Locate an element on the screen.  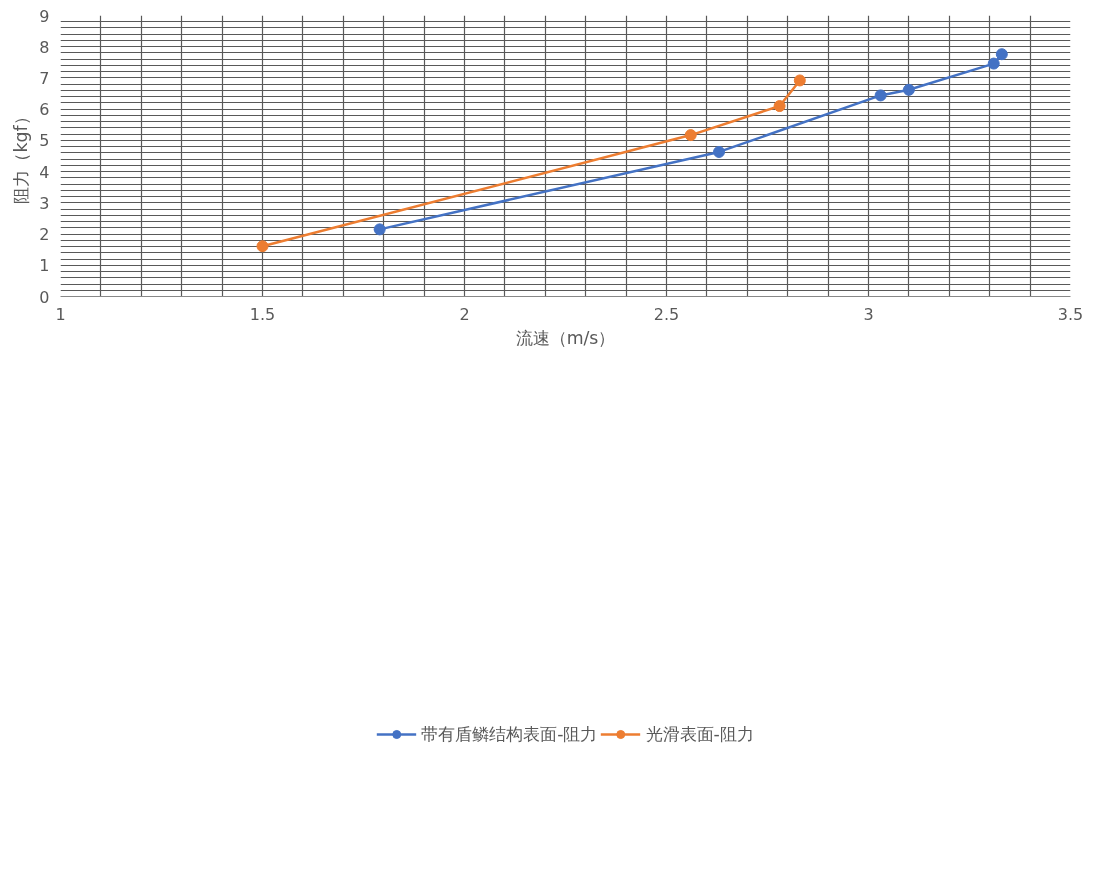
y-tick-label: 8 is located at coordinates (44, 47).